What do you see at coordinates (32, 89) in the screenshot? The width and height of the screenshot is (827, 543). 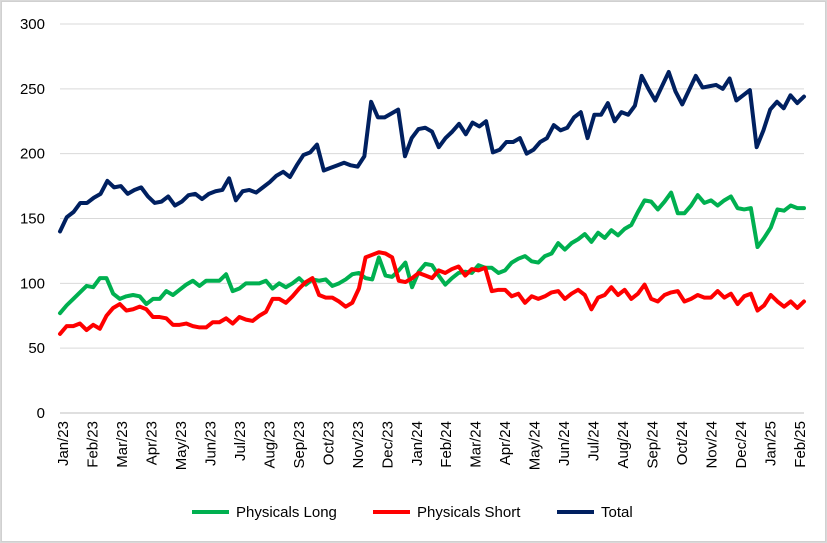 I see `y-tick-label: 250` at bounding box center [32, 89].